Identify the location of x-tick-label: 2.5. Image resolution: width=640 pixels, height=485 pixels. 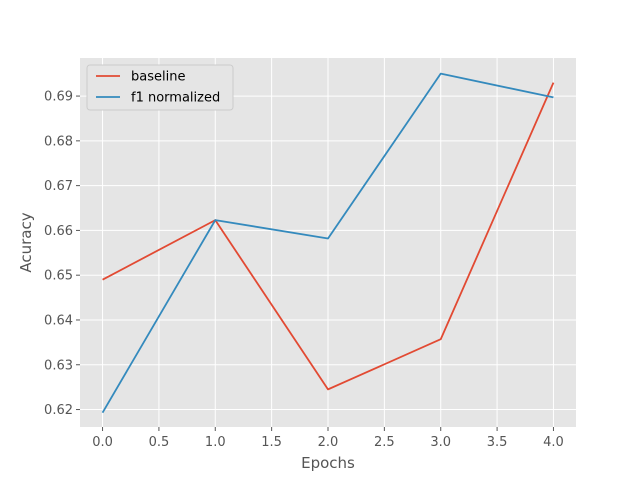
(384, 442).